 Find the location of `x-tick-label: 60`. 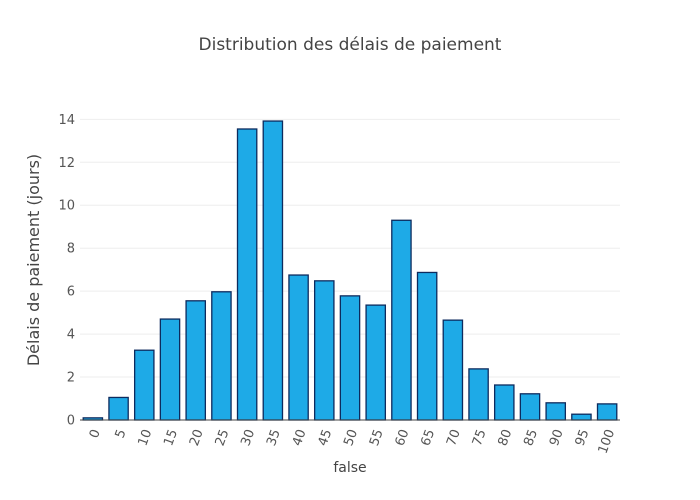

x-tick-label: 60 is located at coordinates (403, 437).